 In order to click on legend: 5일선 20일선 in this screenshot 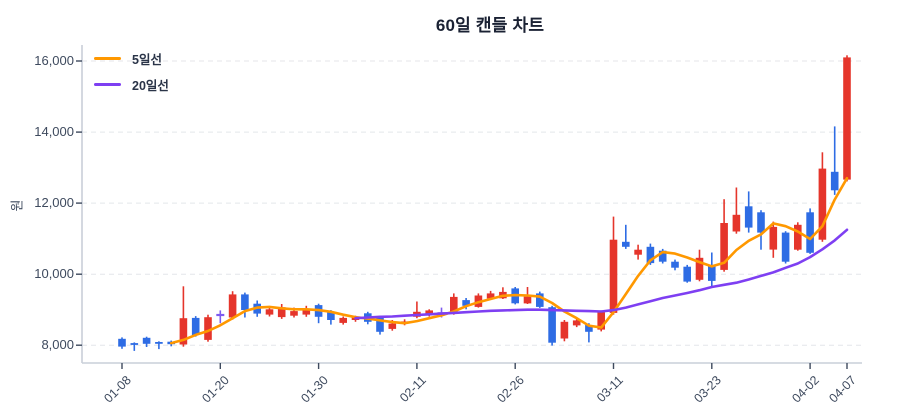, I will do `click(131, 71)`.